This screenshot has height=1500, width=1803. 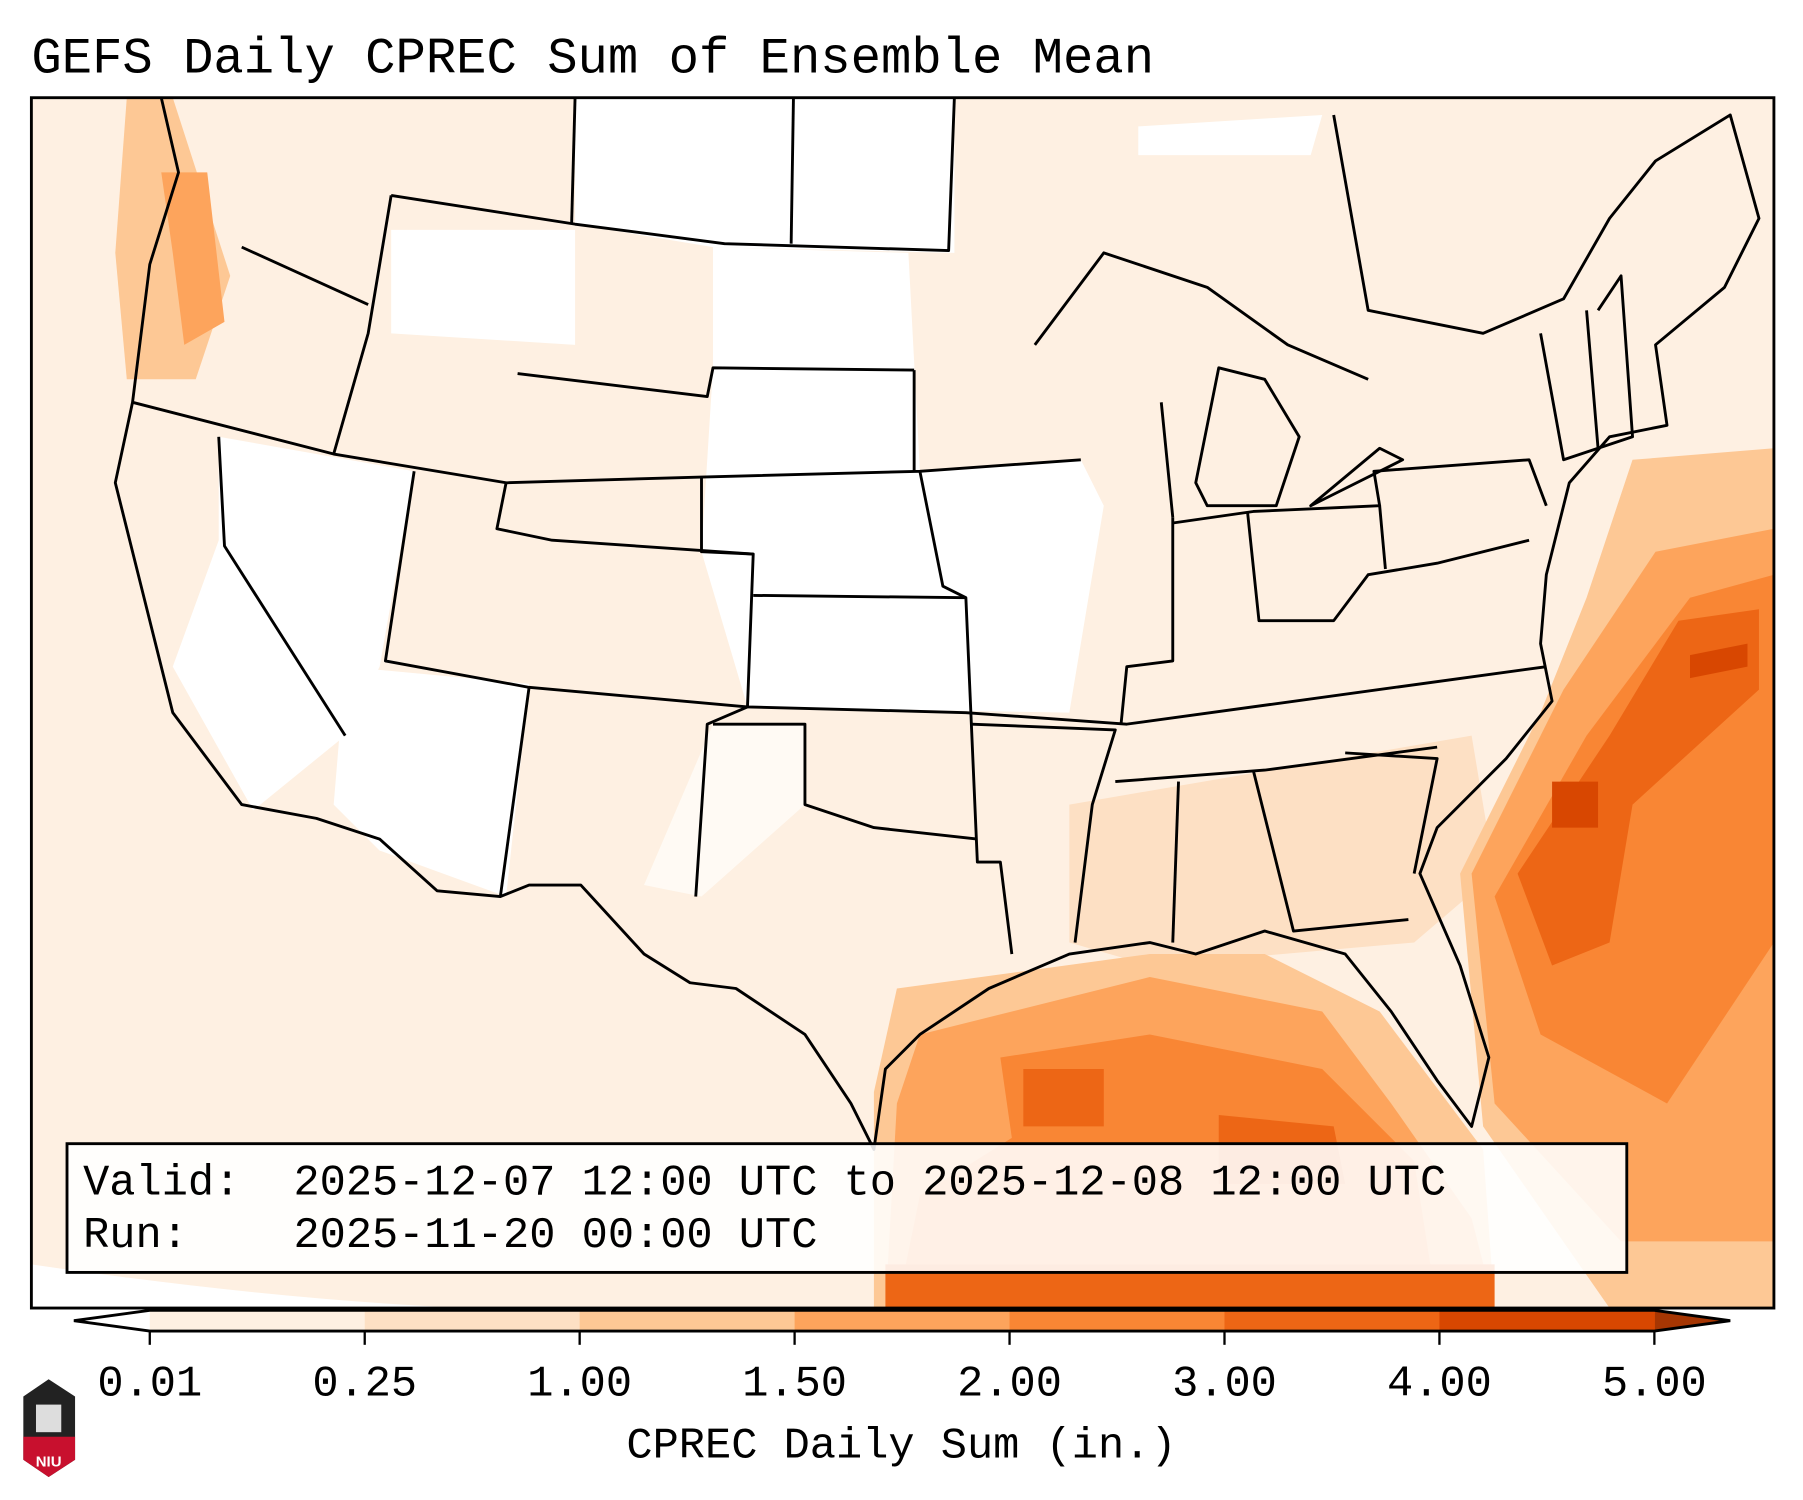 I want to click on colorbar-tick-label: 2.00, so click(x=1009, y=1384).